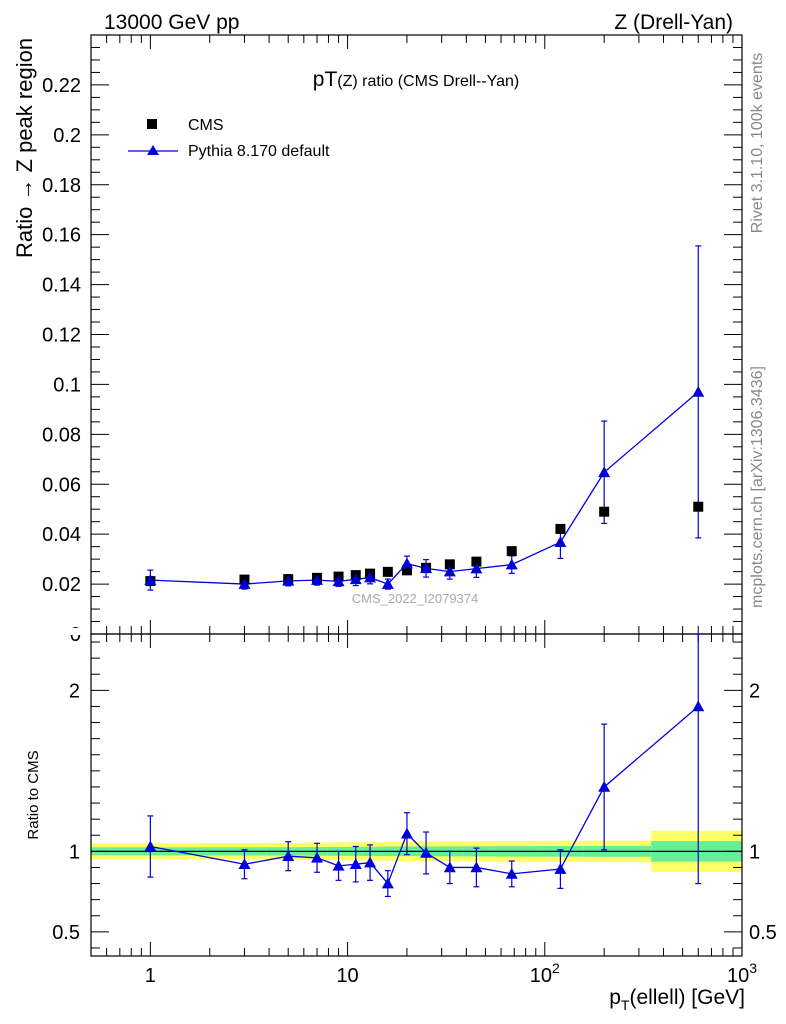 This screenshot has width=786, height=1024. Describe the element at coordinates (152, 124) in the screenshot. I see `legend-marker-cms` at that location.